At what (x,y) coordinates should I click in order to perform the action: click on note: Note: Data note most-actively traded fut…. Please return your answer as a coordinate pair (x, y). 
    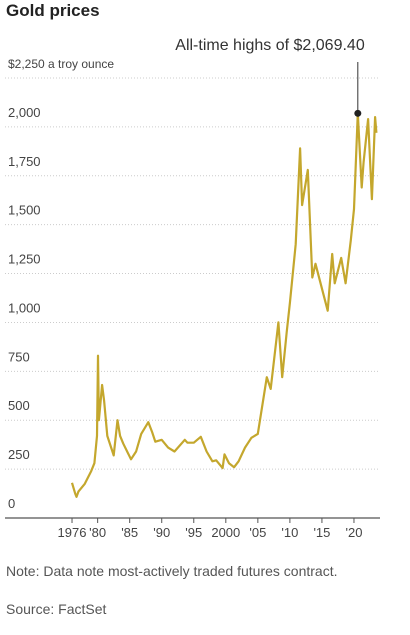
    Looking at the image, I should click on (172, 571).